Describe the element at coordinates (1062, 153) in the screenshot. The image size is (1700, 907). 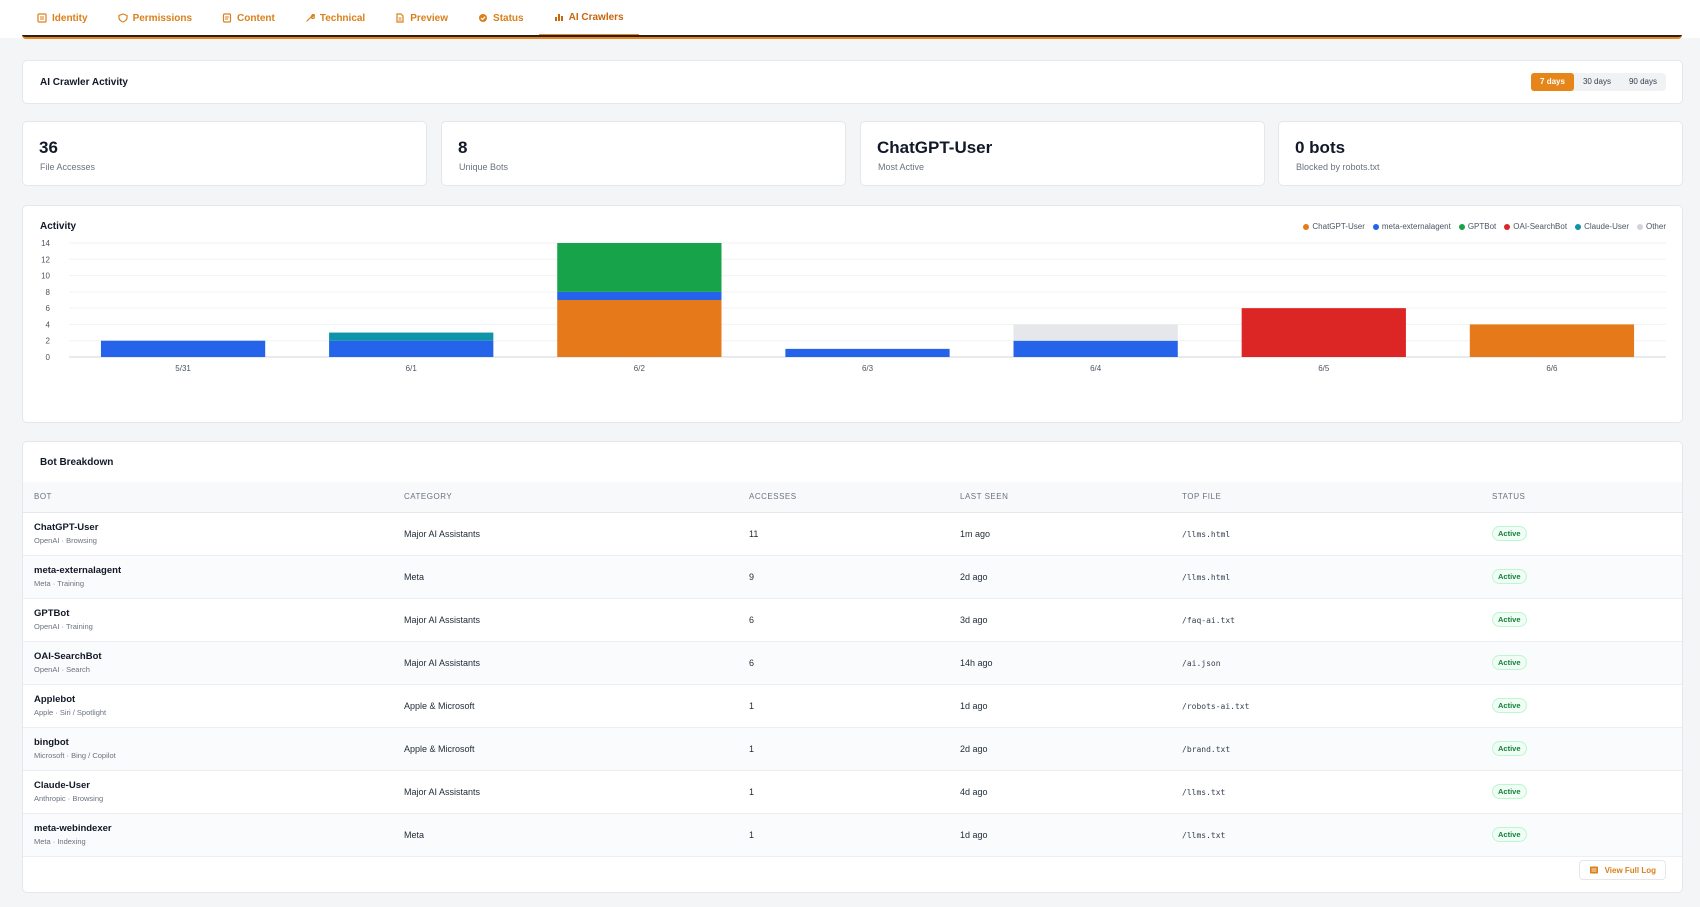
I see `stat-card-most-active: ChatGPT-User Most Active` at that location.